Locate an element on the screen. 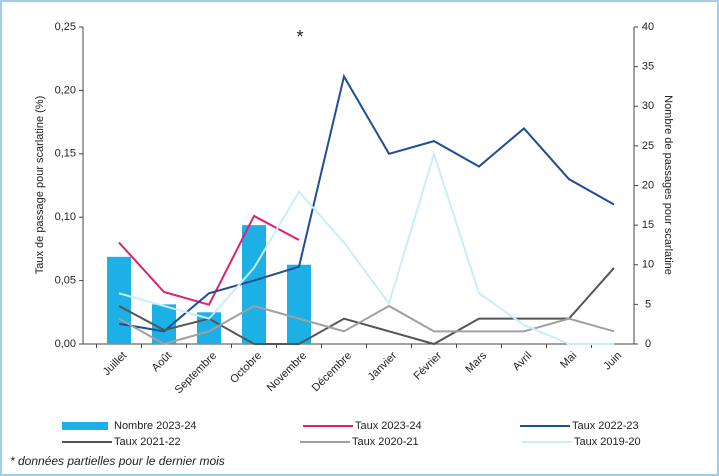  y2-tick-label: 15 is located at coordinates (648, 225).